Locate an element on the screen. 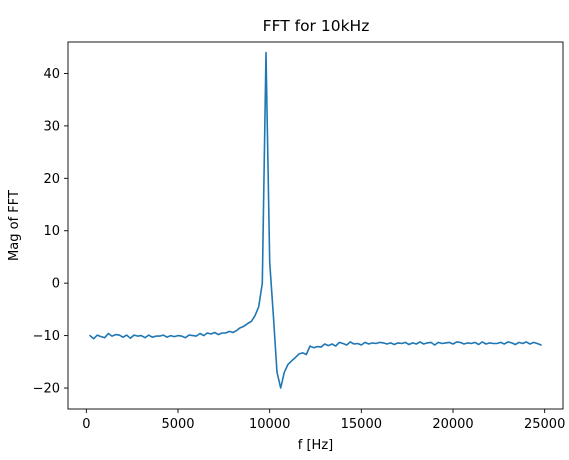  y-tick-label: 30 is located at coordinates (51, 126).